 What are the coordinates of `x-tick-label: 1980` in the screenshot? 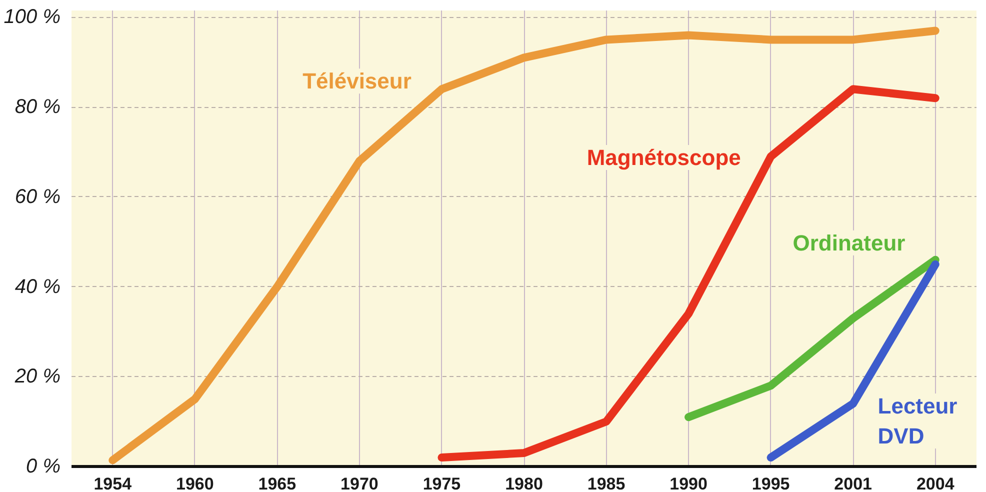 It's located at (524, 483).